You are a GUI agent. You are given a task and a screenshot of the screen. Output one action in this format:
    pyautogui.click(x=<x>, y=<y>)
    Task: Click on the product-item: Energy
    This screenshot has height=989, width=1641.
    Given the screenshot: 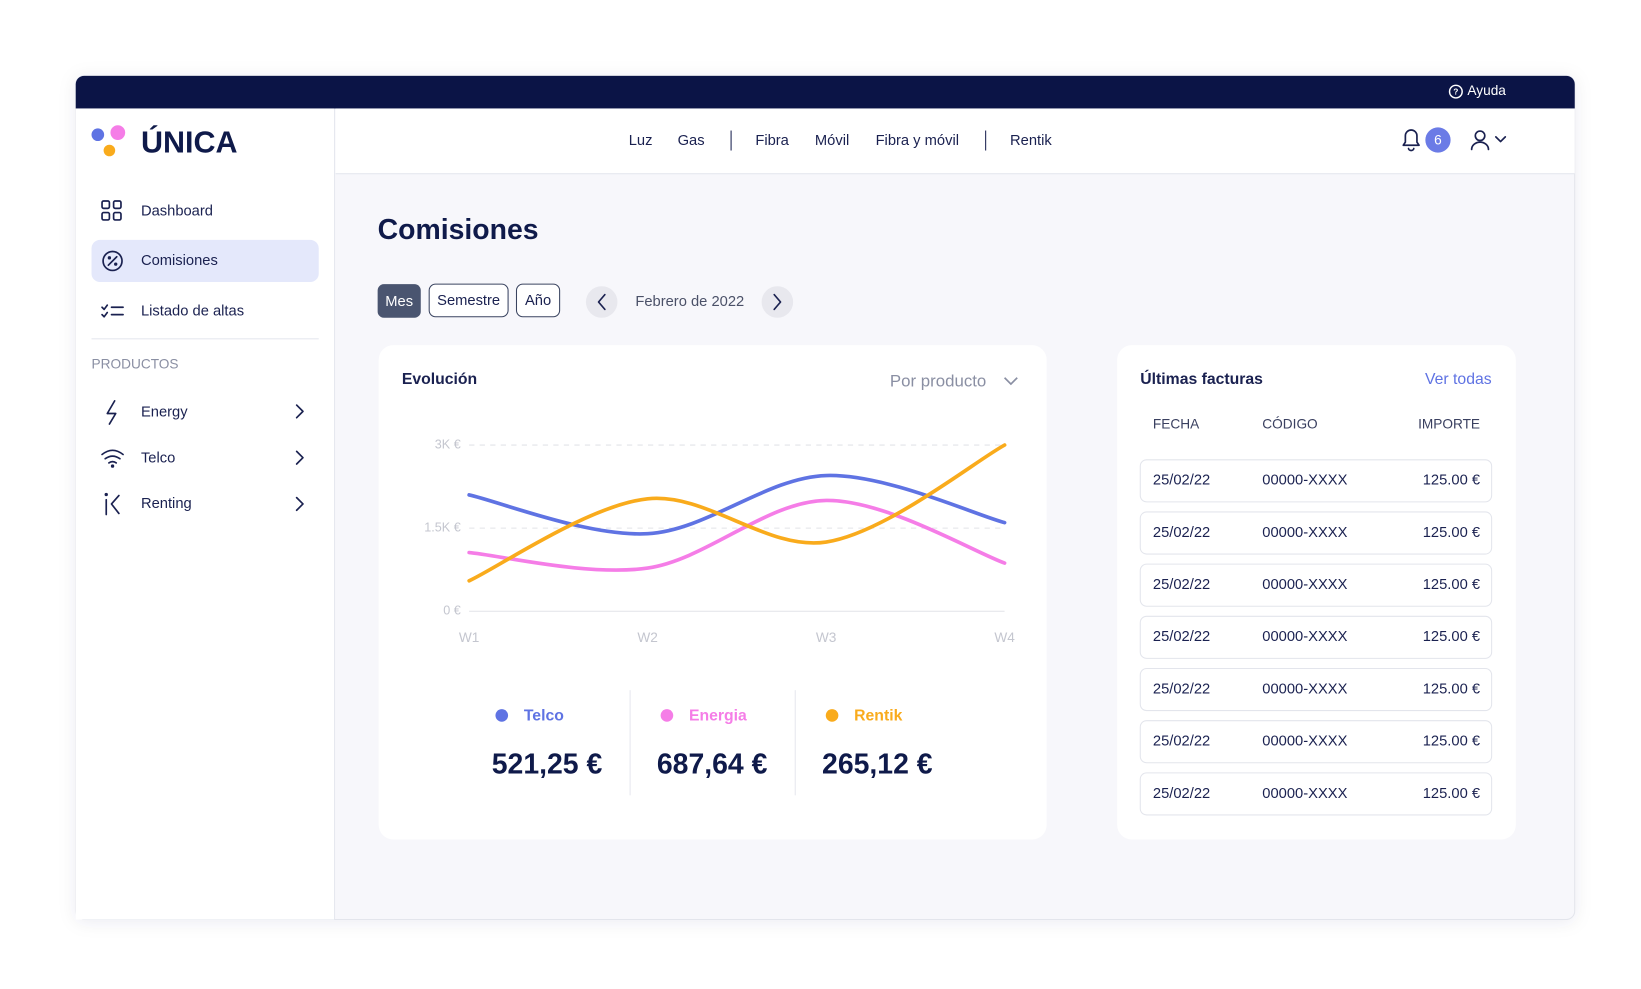 What is the action you would take?
    pyautogui.click(x=164, y=412)
    